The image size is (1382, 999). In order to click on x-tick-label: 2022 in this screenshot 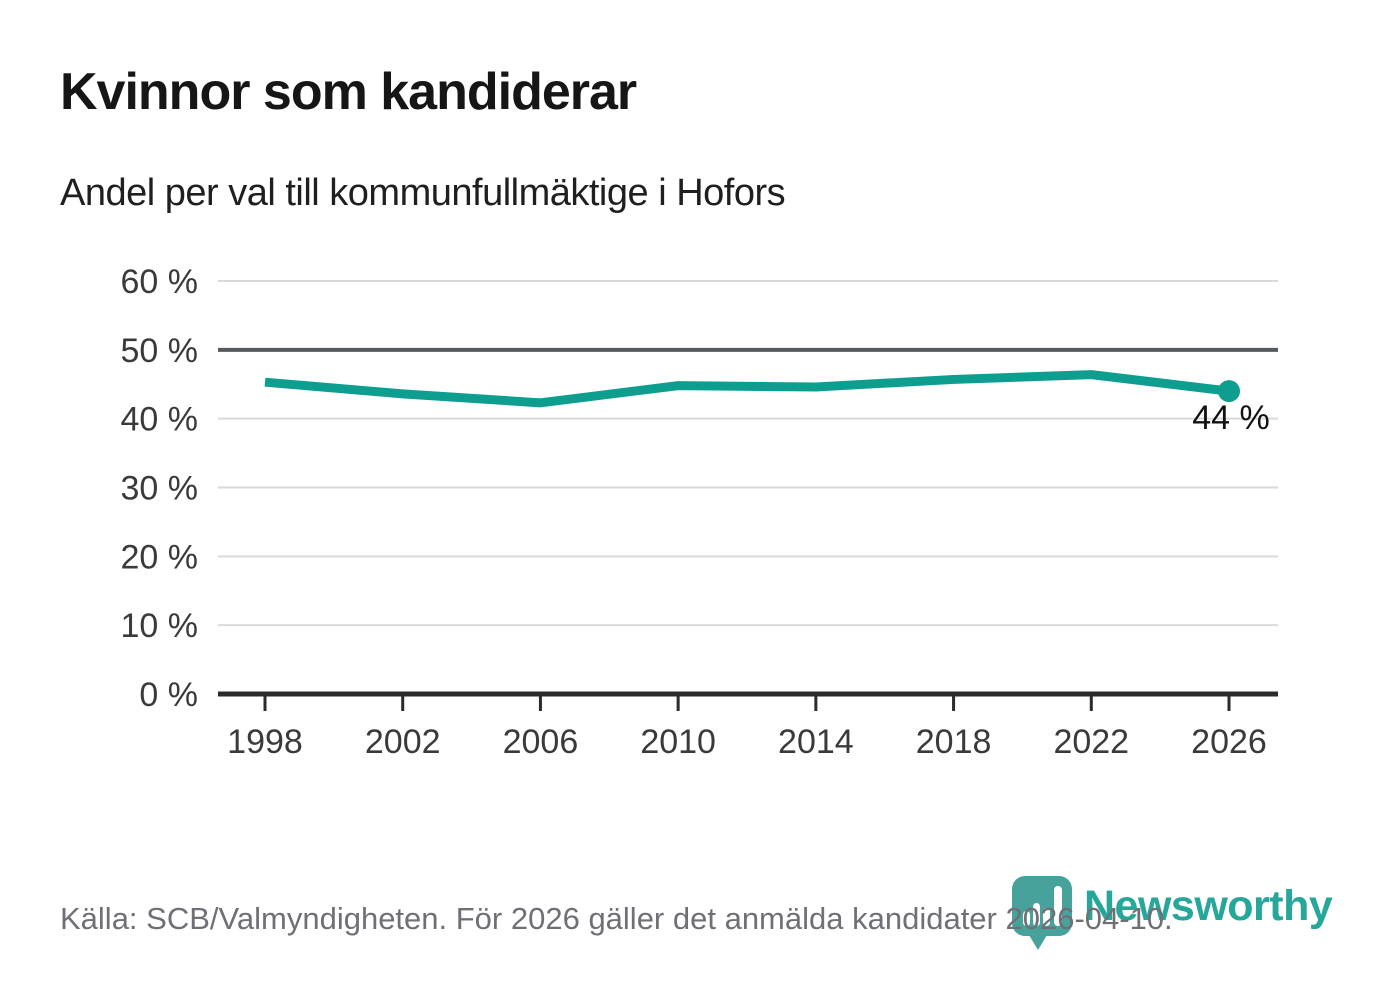, I will do `click(1091, 742)`.